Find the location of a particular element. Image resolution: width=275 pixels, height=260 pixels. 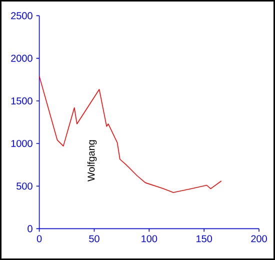

y-tick-label: 2500 is located at coordinates (21, 16).